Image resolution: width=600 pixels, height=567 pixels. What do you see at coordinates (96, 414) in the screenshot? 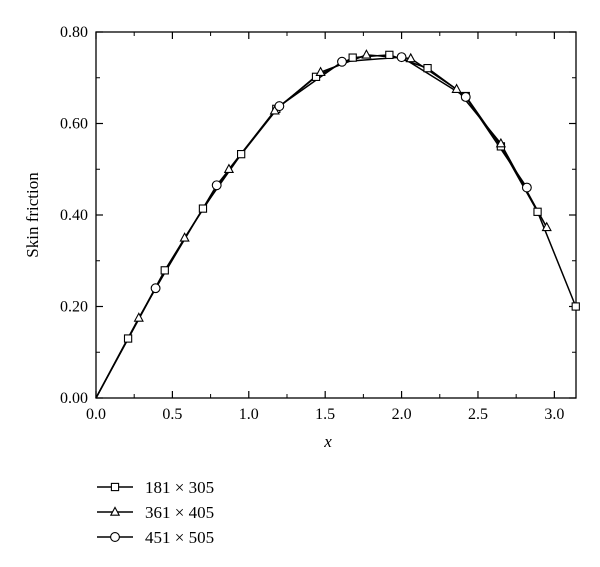
I see `x-tick-label: 0.0` at bounding box center [96, 414].